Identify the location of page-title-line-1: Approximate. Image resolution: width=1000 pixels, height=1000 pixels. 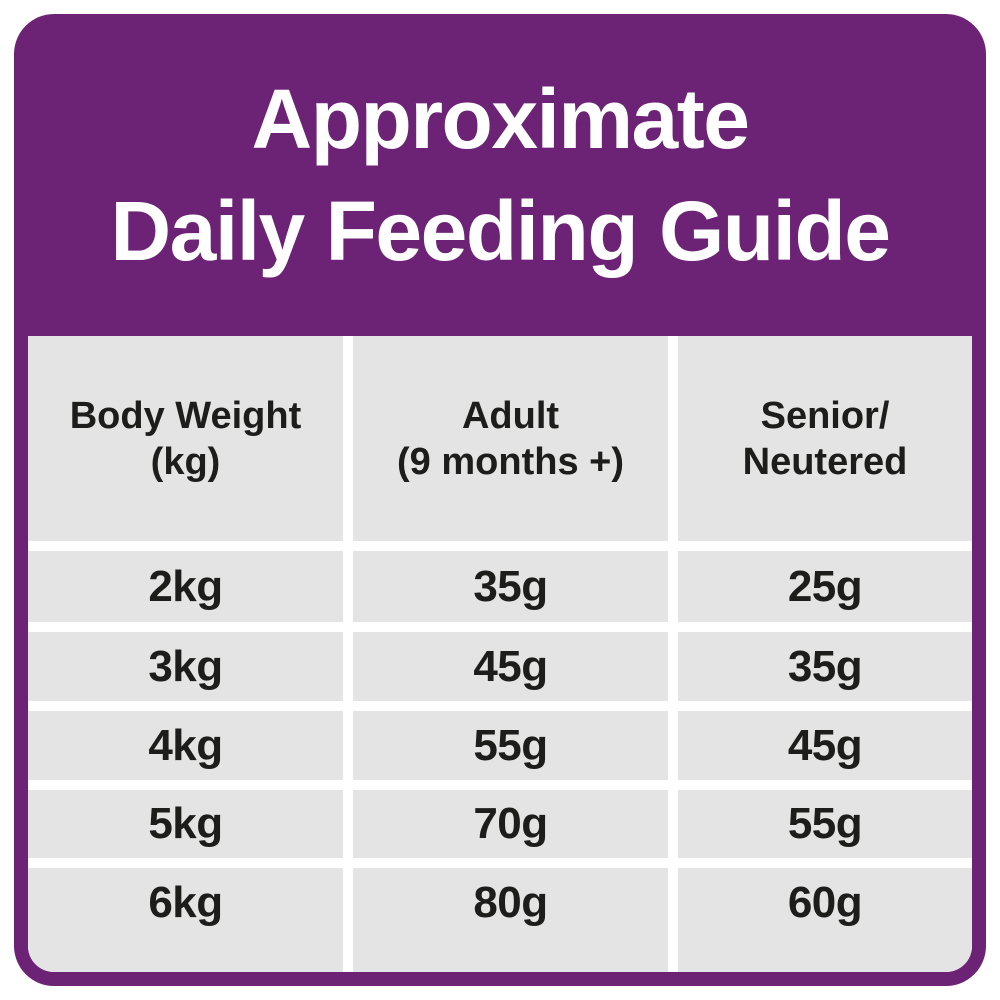
(500, 119).